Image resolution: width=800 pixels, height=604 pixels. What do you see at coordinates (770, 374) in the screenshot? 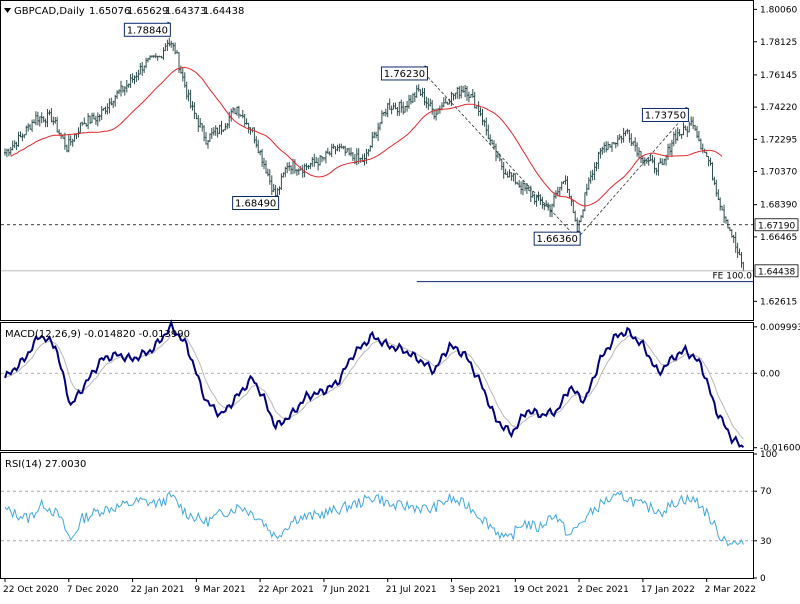
I see `macd-tick-label-1: 0.00` at bounding box center [770, 374].